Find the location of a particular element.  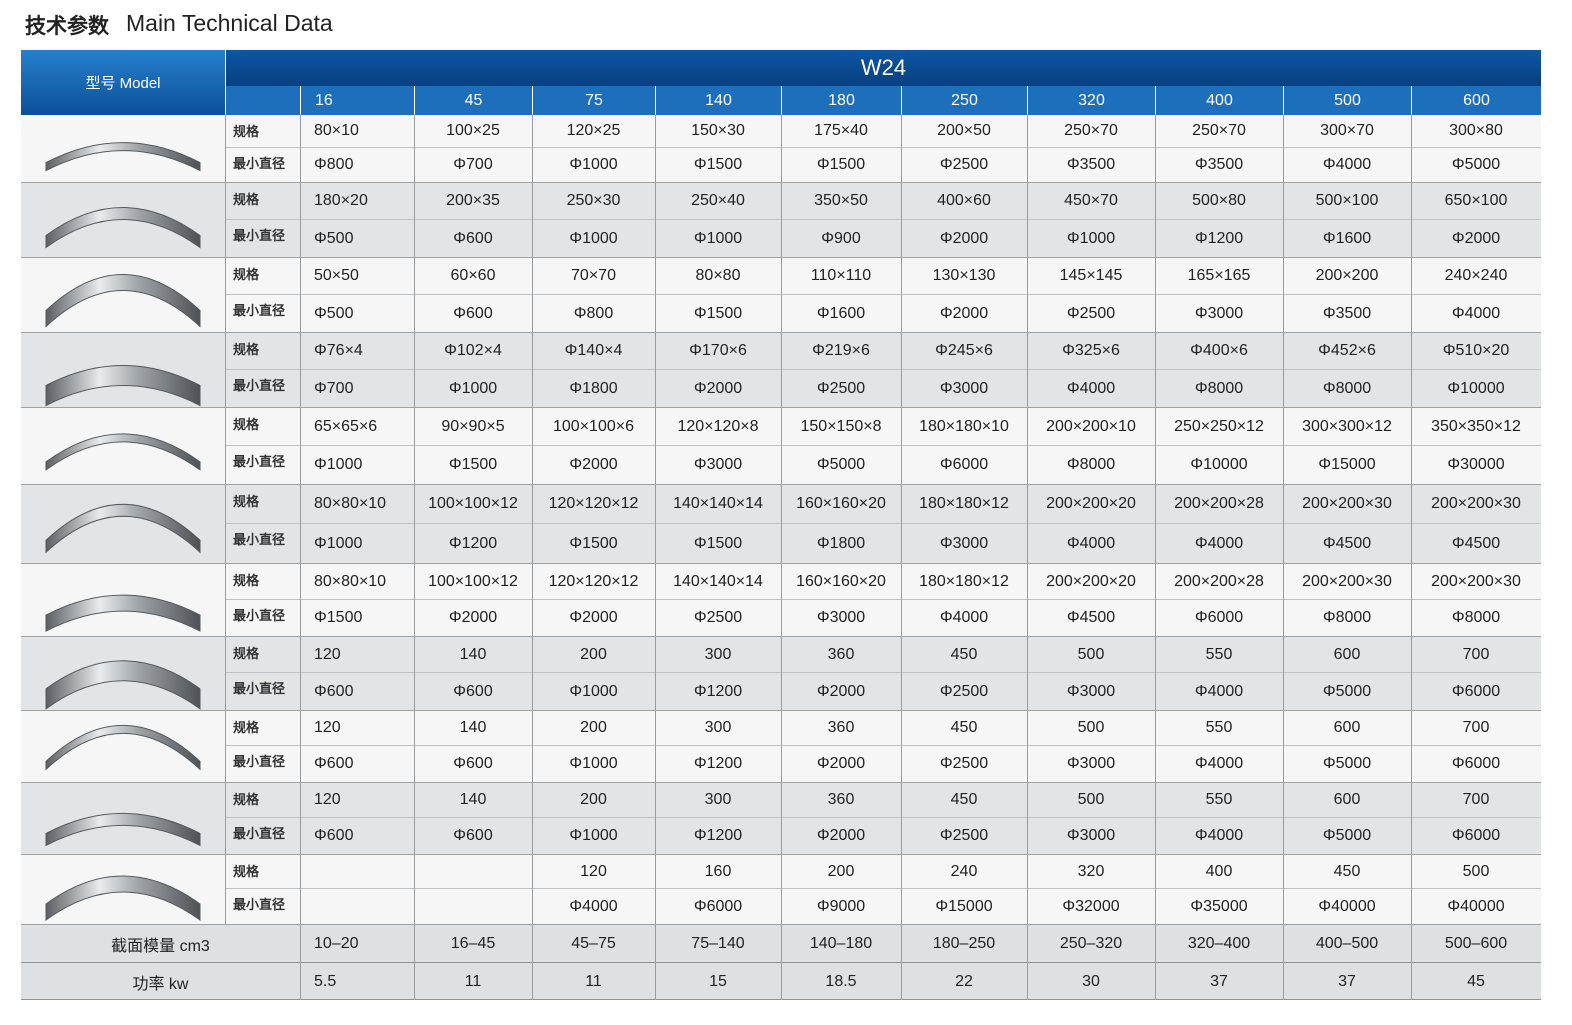

cell: Φ4500 is located at coordinates (1347, 543).